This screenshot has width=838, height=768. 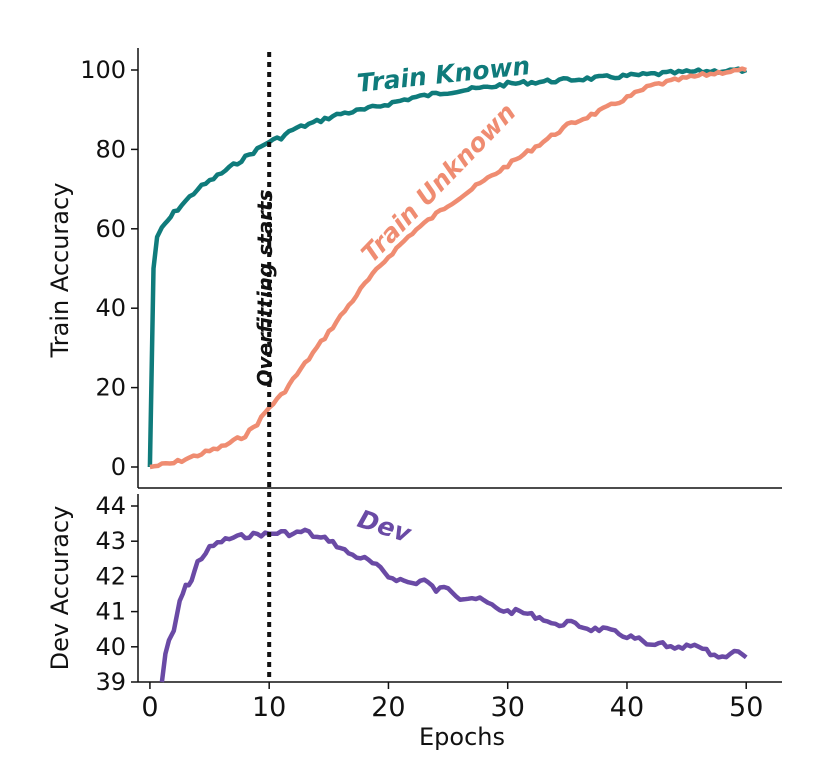 What do you see at coordinates (265, 287) in the screenshot?
I see `overfitting-label: Overfitting starts` at bounding box center [265, 287].